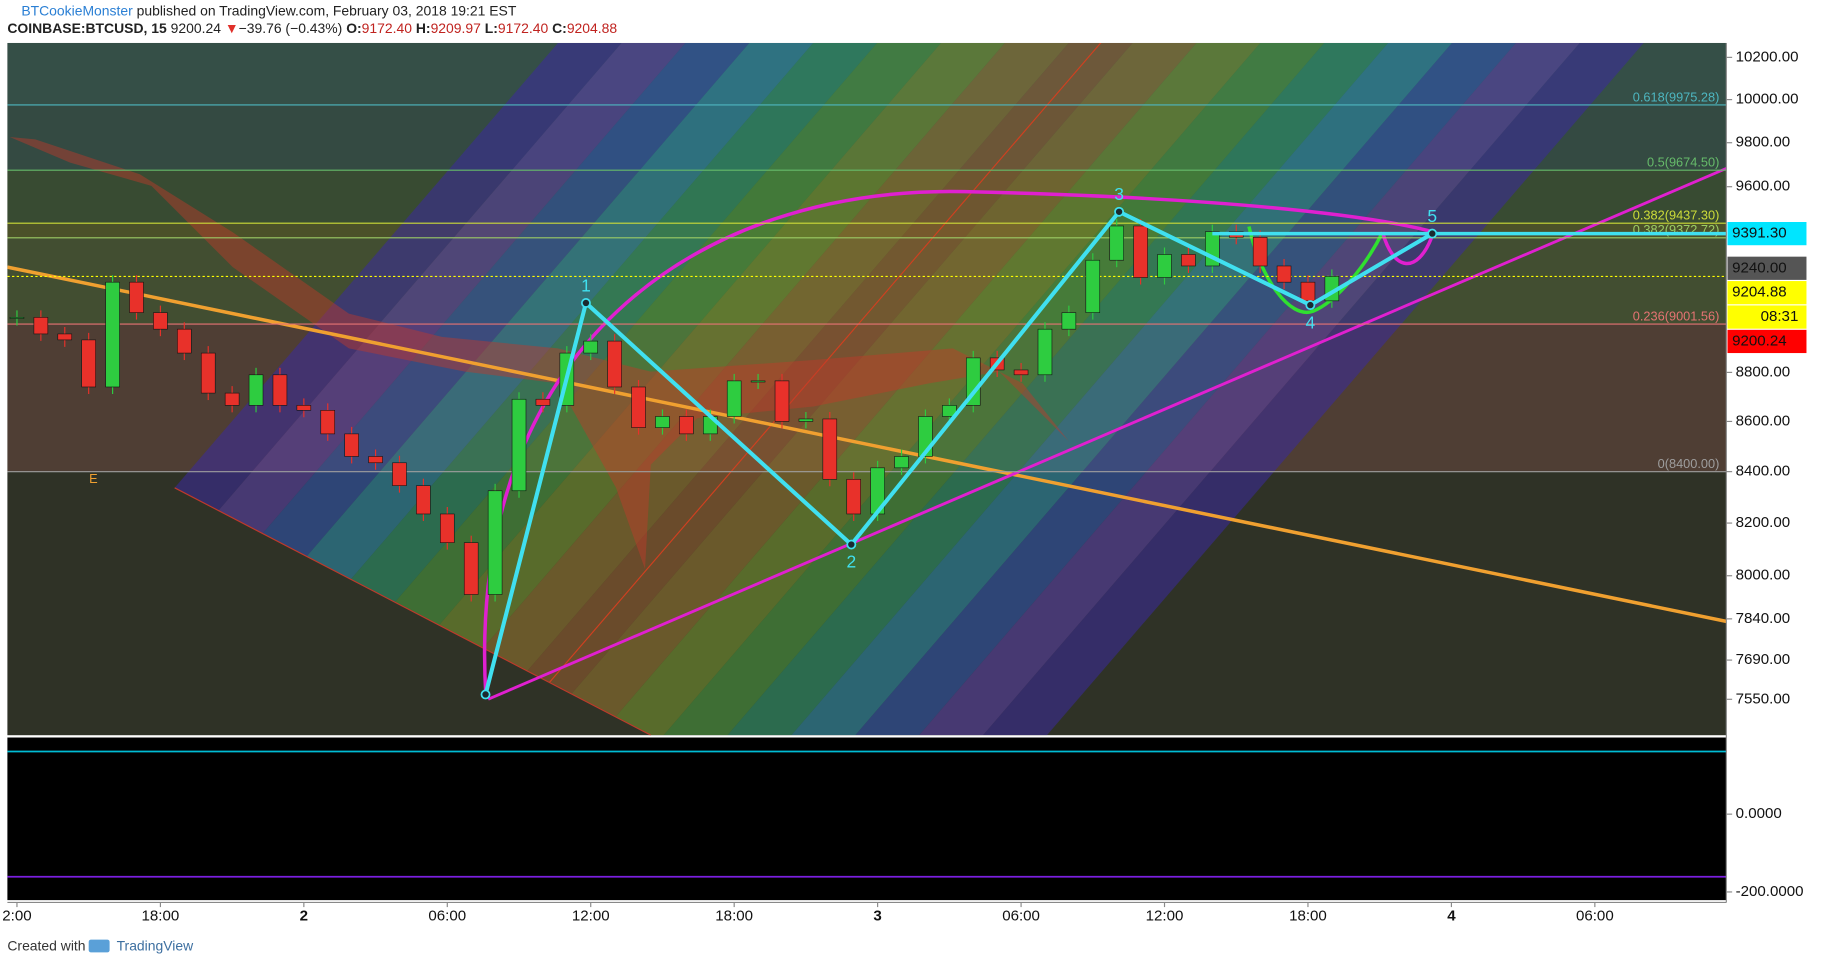 This screenshot has width=1822, height=964. Describe the element at coordinates (1406, 248) in the screenshot. I see `hook-curve` at that location.